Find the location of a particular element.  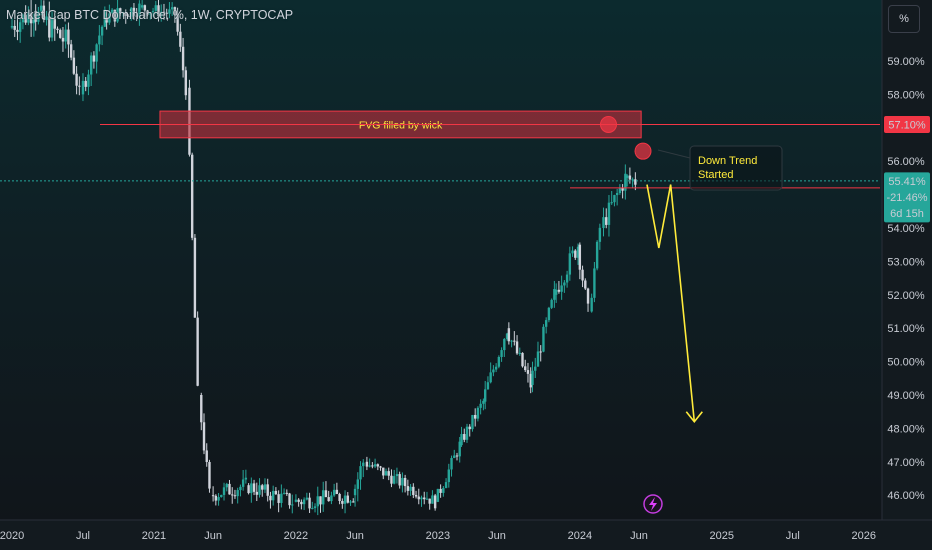

y-tick-label: 53.00% is located at coordinates (906, 262).